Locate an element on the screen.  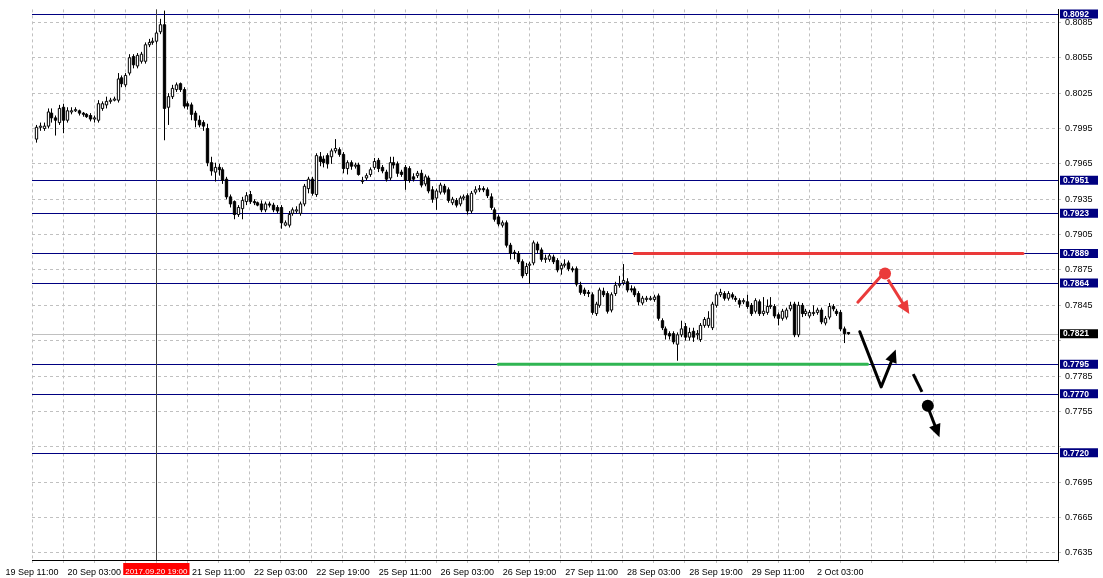
y-tick-label: 0.7755 is located at coordinates (1079, 410).